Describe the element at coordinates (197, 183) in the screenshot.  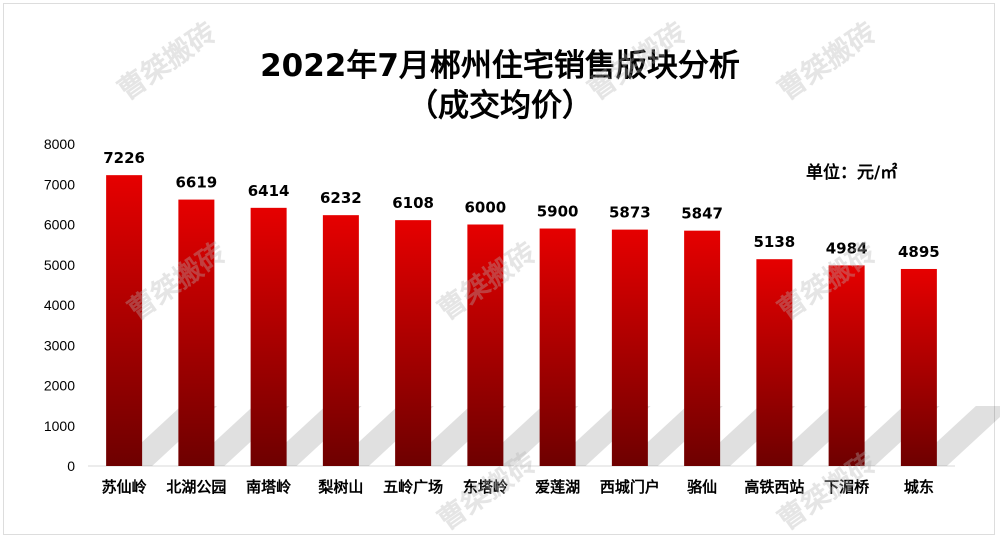
I see `data-label: 6619` at that location.